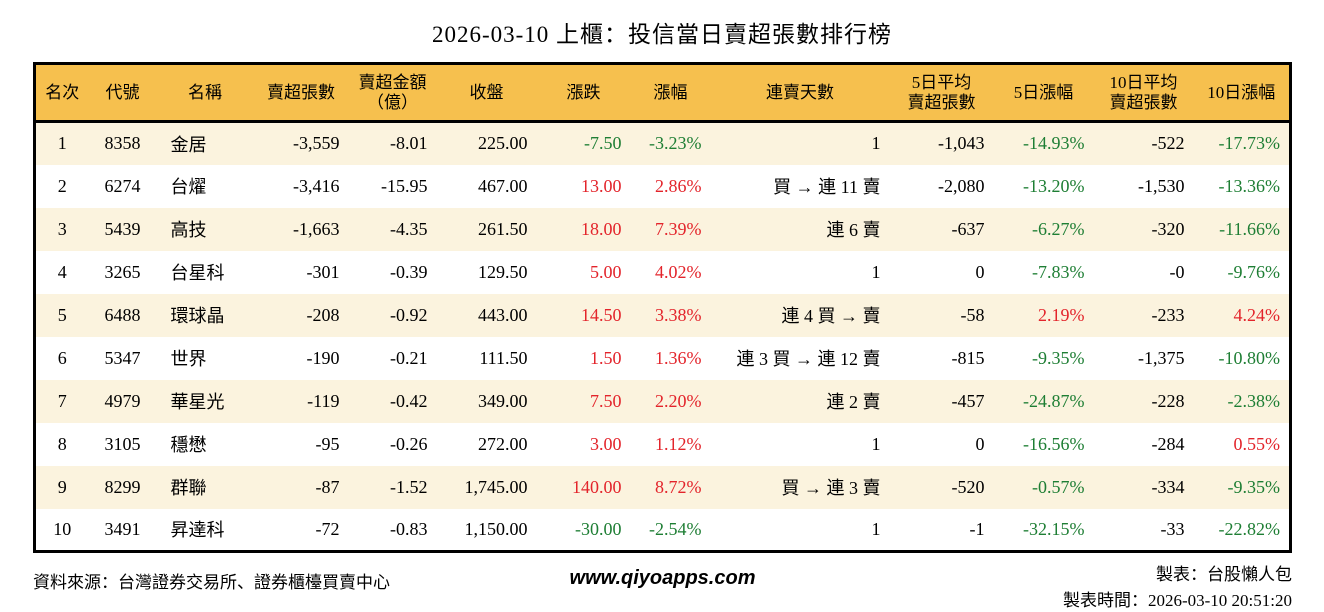  I want to click on cell-close: 272.00, so click(503, 443).